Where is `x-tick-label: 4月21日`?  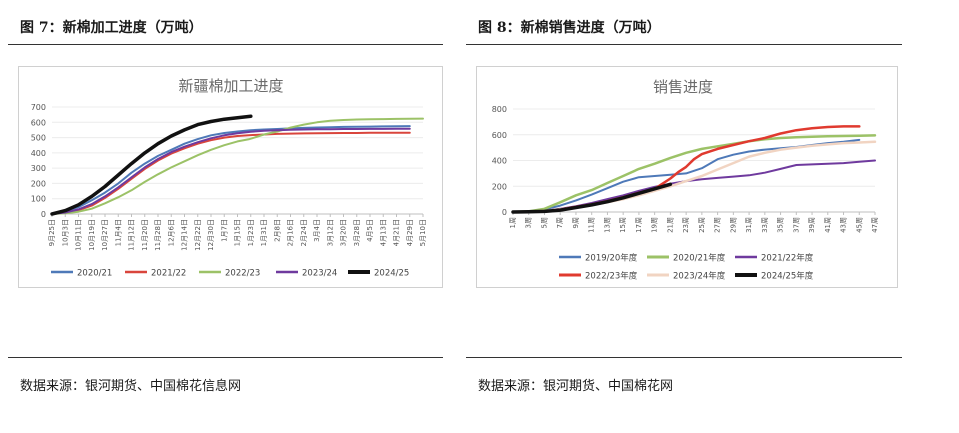
x-tick-label: 4月21日 is located at coordinates (397, 232).